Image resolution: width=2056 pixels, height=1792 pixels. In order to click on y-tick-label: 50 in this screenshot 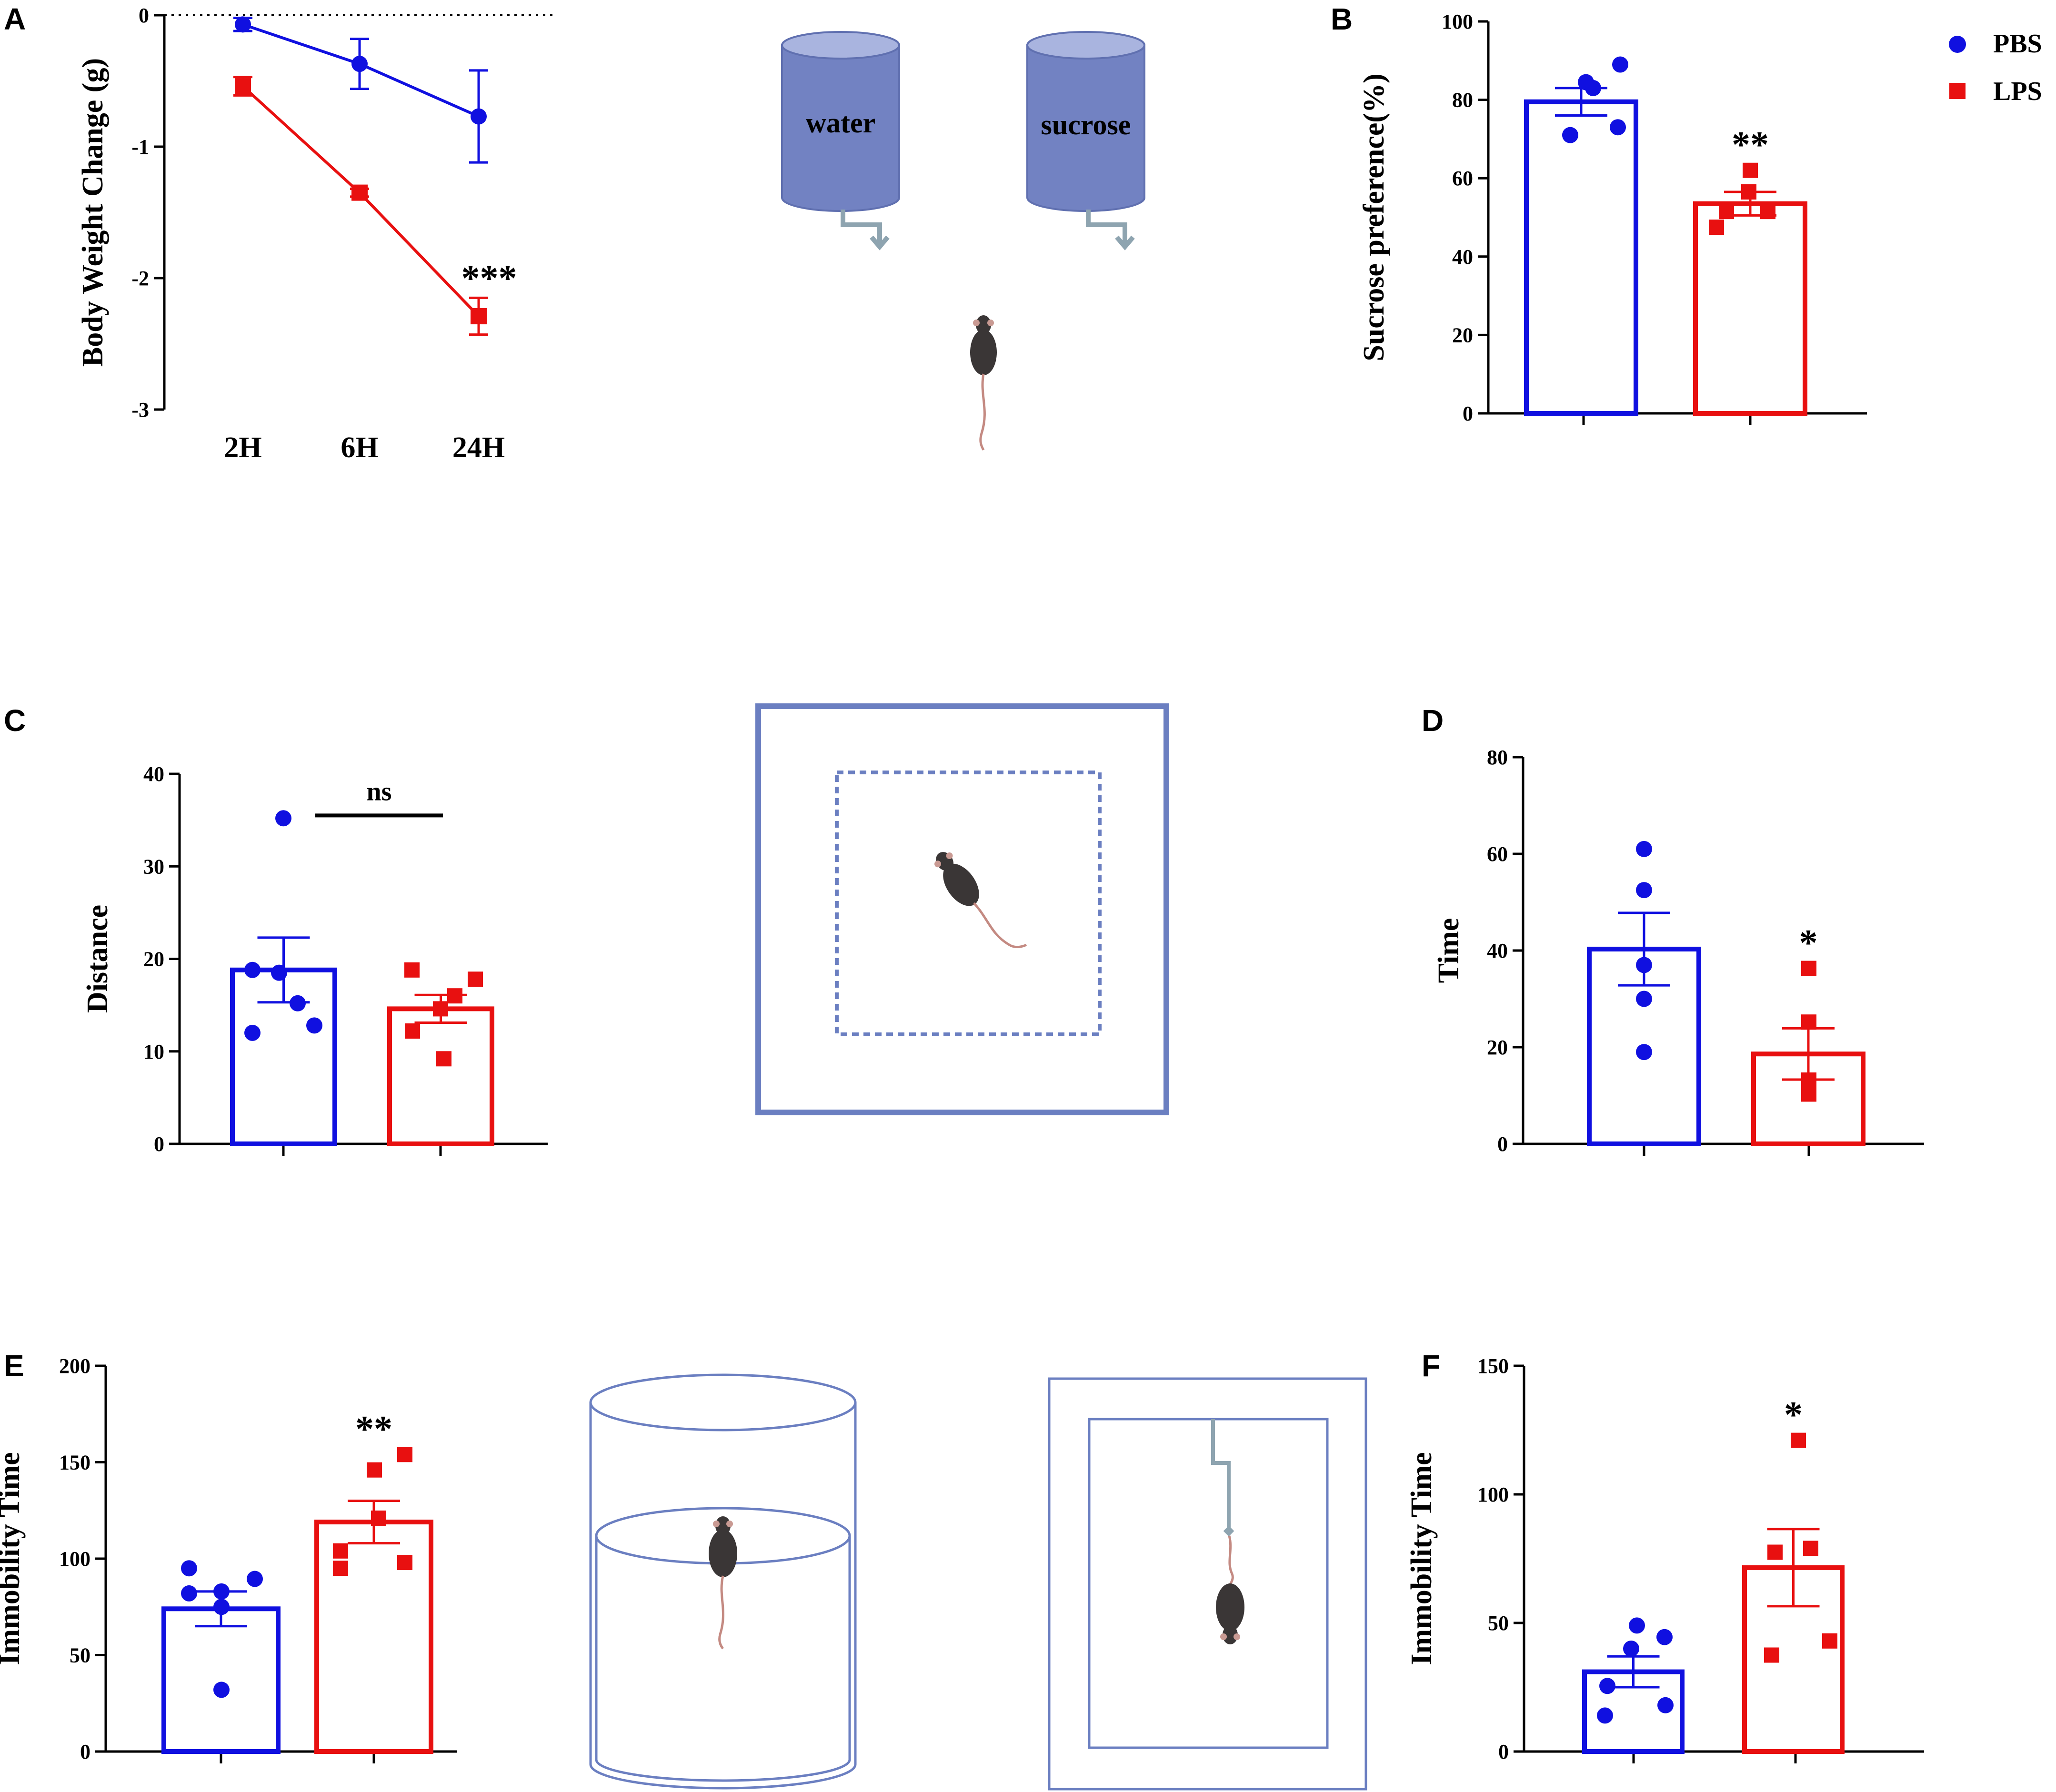, I will do `click(80, 1655)`.